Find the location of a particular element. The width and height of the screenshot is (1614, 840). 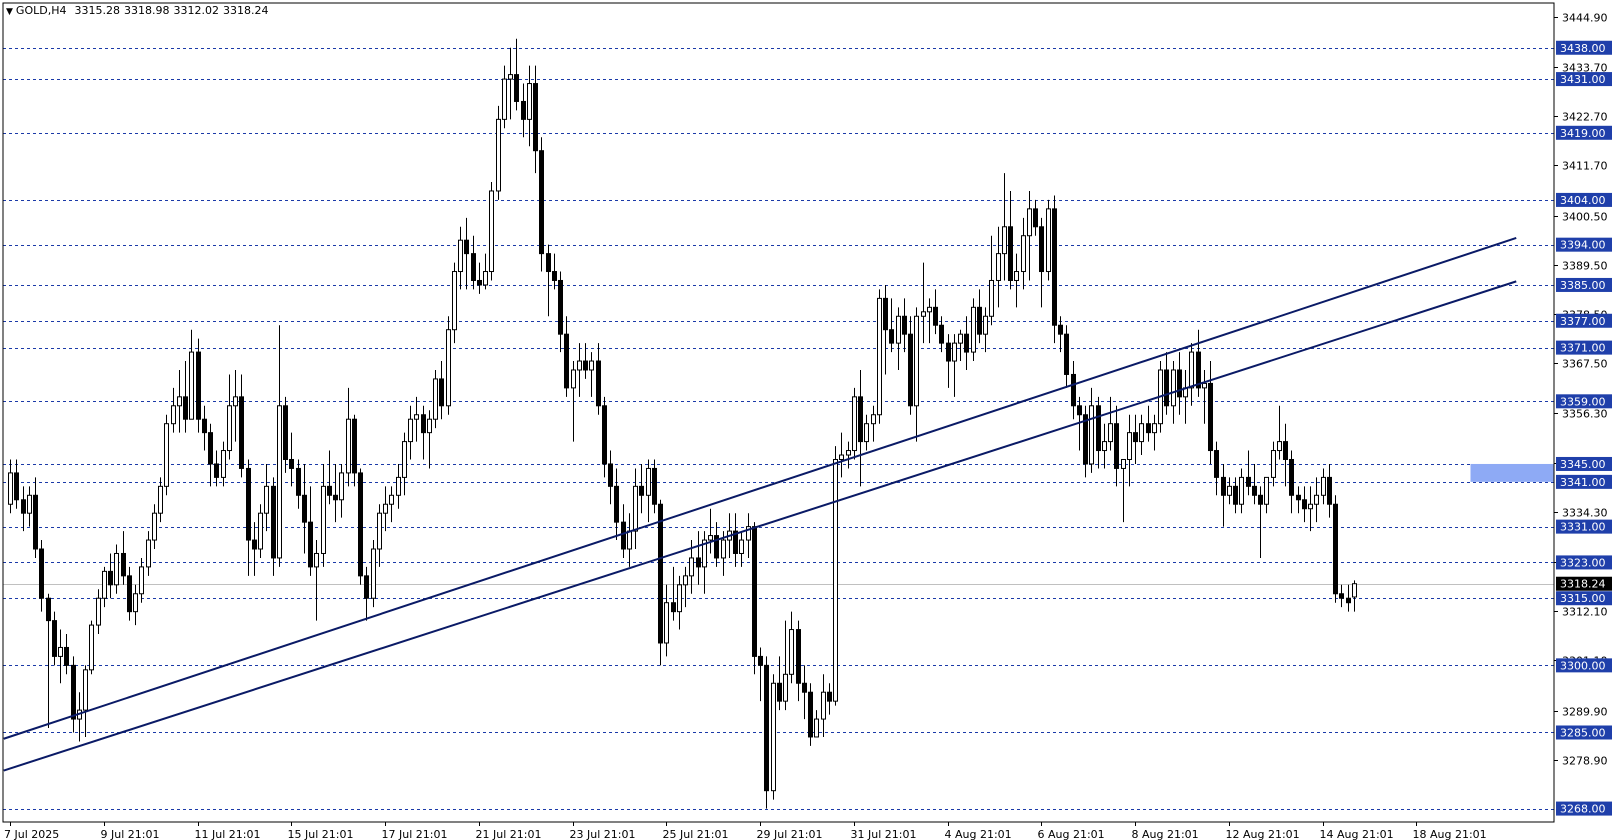

date-tick-label: 15 Jul 21:01 is located at coordinates (321, 834).